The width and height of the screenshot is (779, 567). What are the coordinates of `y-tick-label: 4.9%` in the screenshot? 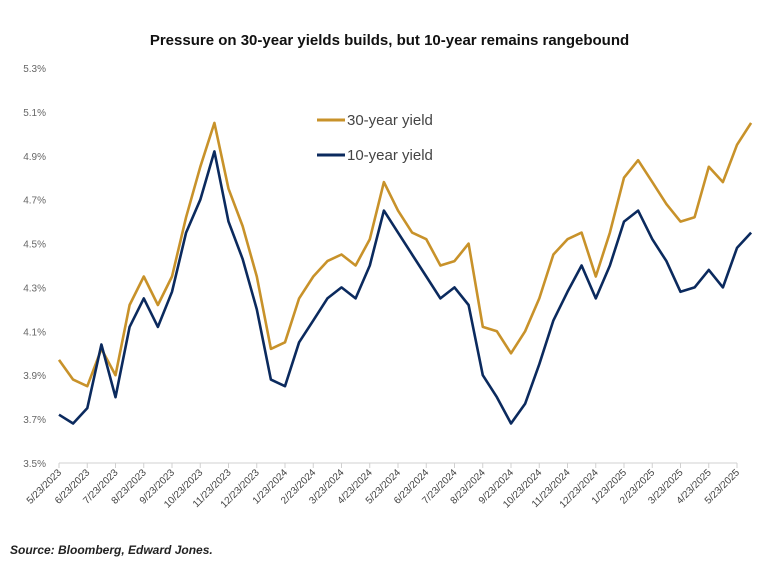 It's located at (34, 157).